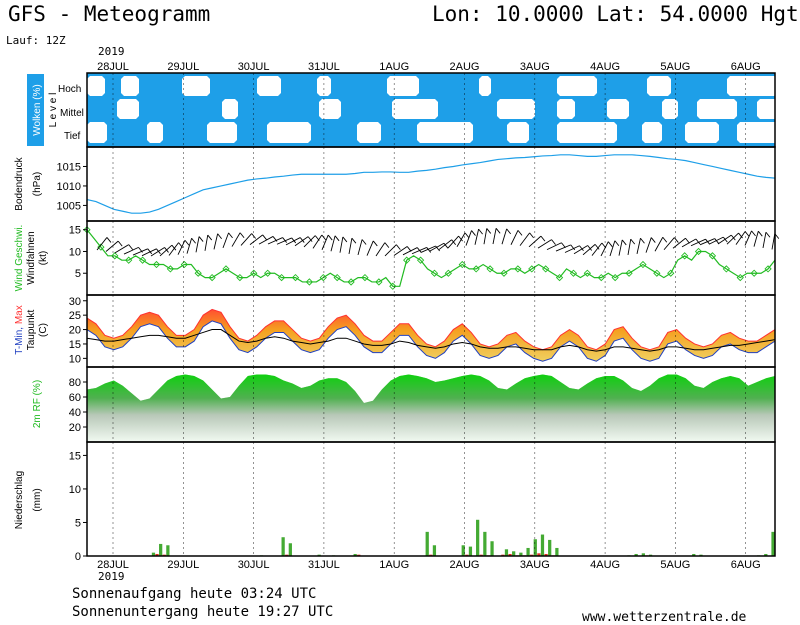 Image resolution: width=800 pixels, height=625 pixels. Describe the element at coordinates (75, 383) in the screenshot. I see `humidity-tick-label: 80` at that location.